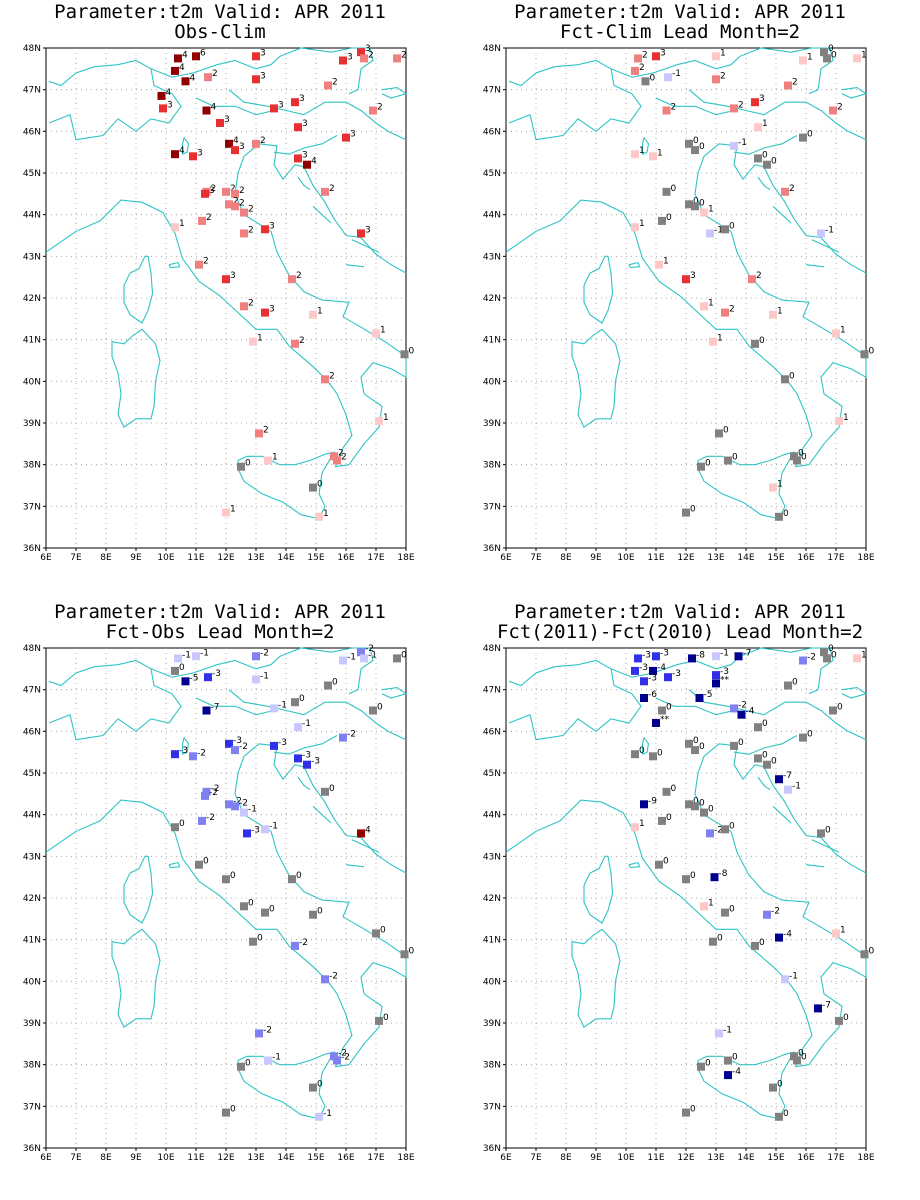 This screenshot has width=920, height=1200. I want to click on x-tick-label: 17E, so click(375, 558).